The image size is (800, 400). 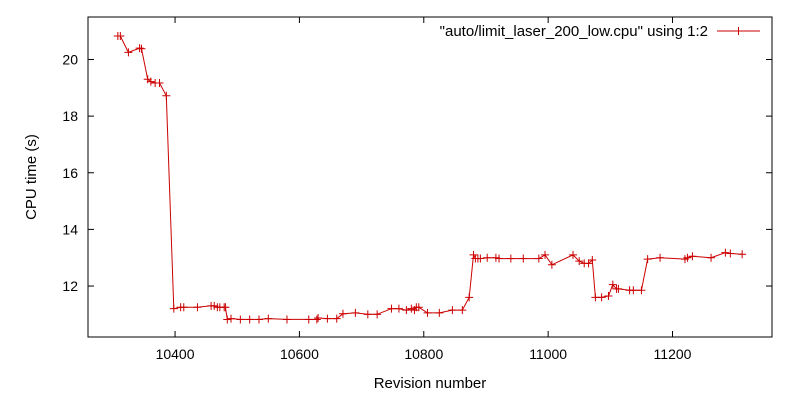 What do you see at coordinates (70, 116) in the screenshot?
I see `y-tick-label: 18` at bounding box center [70, 116].